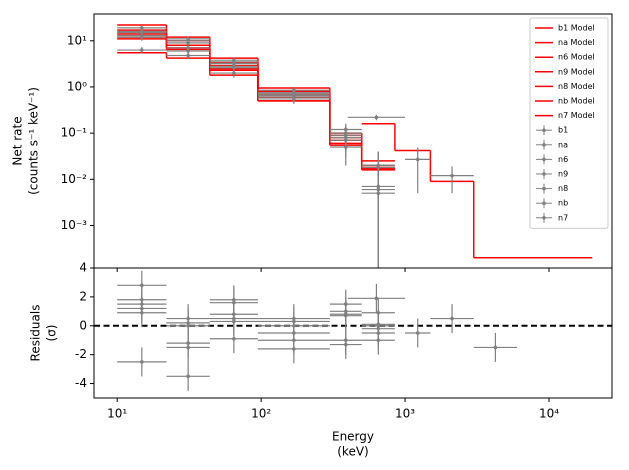 The image size is (629, 470). Describe the element at coordinates (352, 452) in the screenshot. I see `x-axis-label: (keV)` at that location.